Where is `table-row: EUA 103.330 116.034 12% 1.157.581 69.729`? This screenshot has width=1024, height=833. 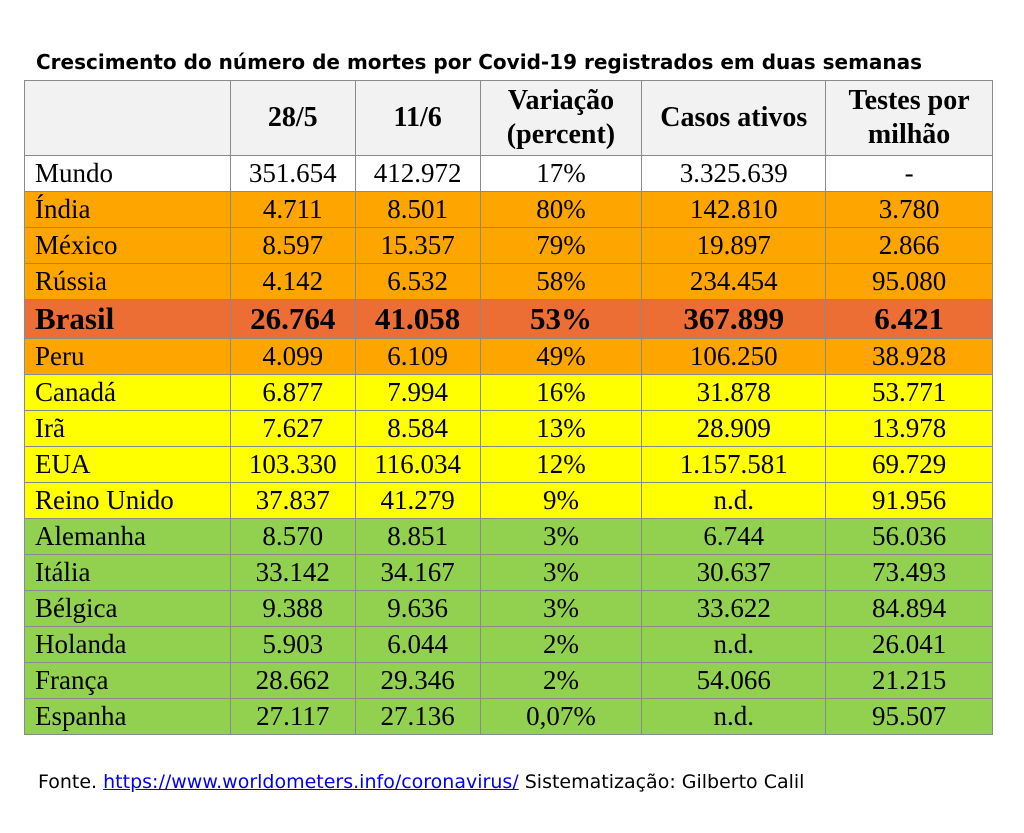
table-row: EUA 103.330 116.034 12% 1.157.581 69.729 is located at coordinates (508, 464).